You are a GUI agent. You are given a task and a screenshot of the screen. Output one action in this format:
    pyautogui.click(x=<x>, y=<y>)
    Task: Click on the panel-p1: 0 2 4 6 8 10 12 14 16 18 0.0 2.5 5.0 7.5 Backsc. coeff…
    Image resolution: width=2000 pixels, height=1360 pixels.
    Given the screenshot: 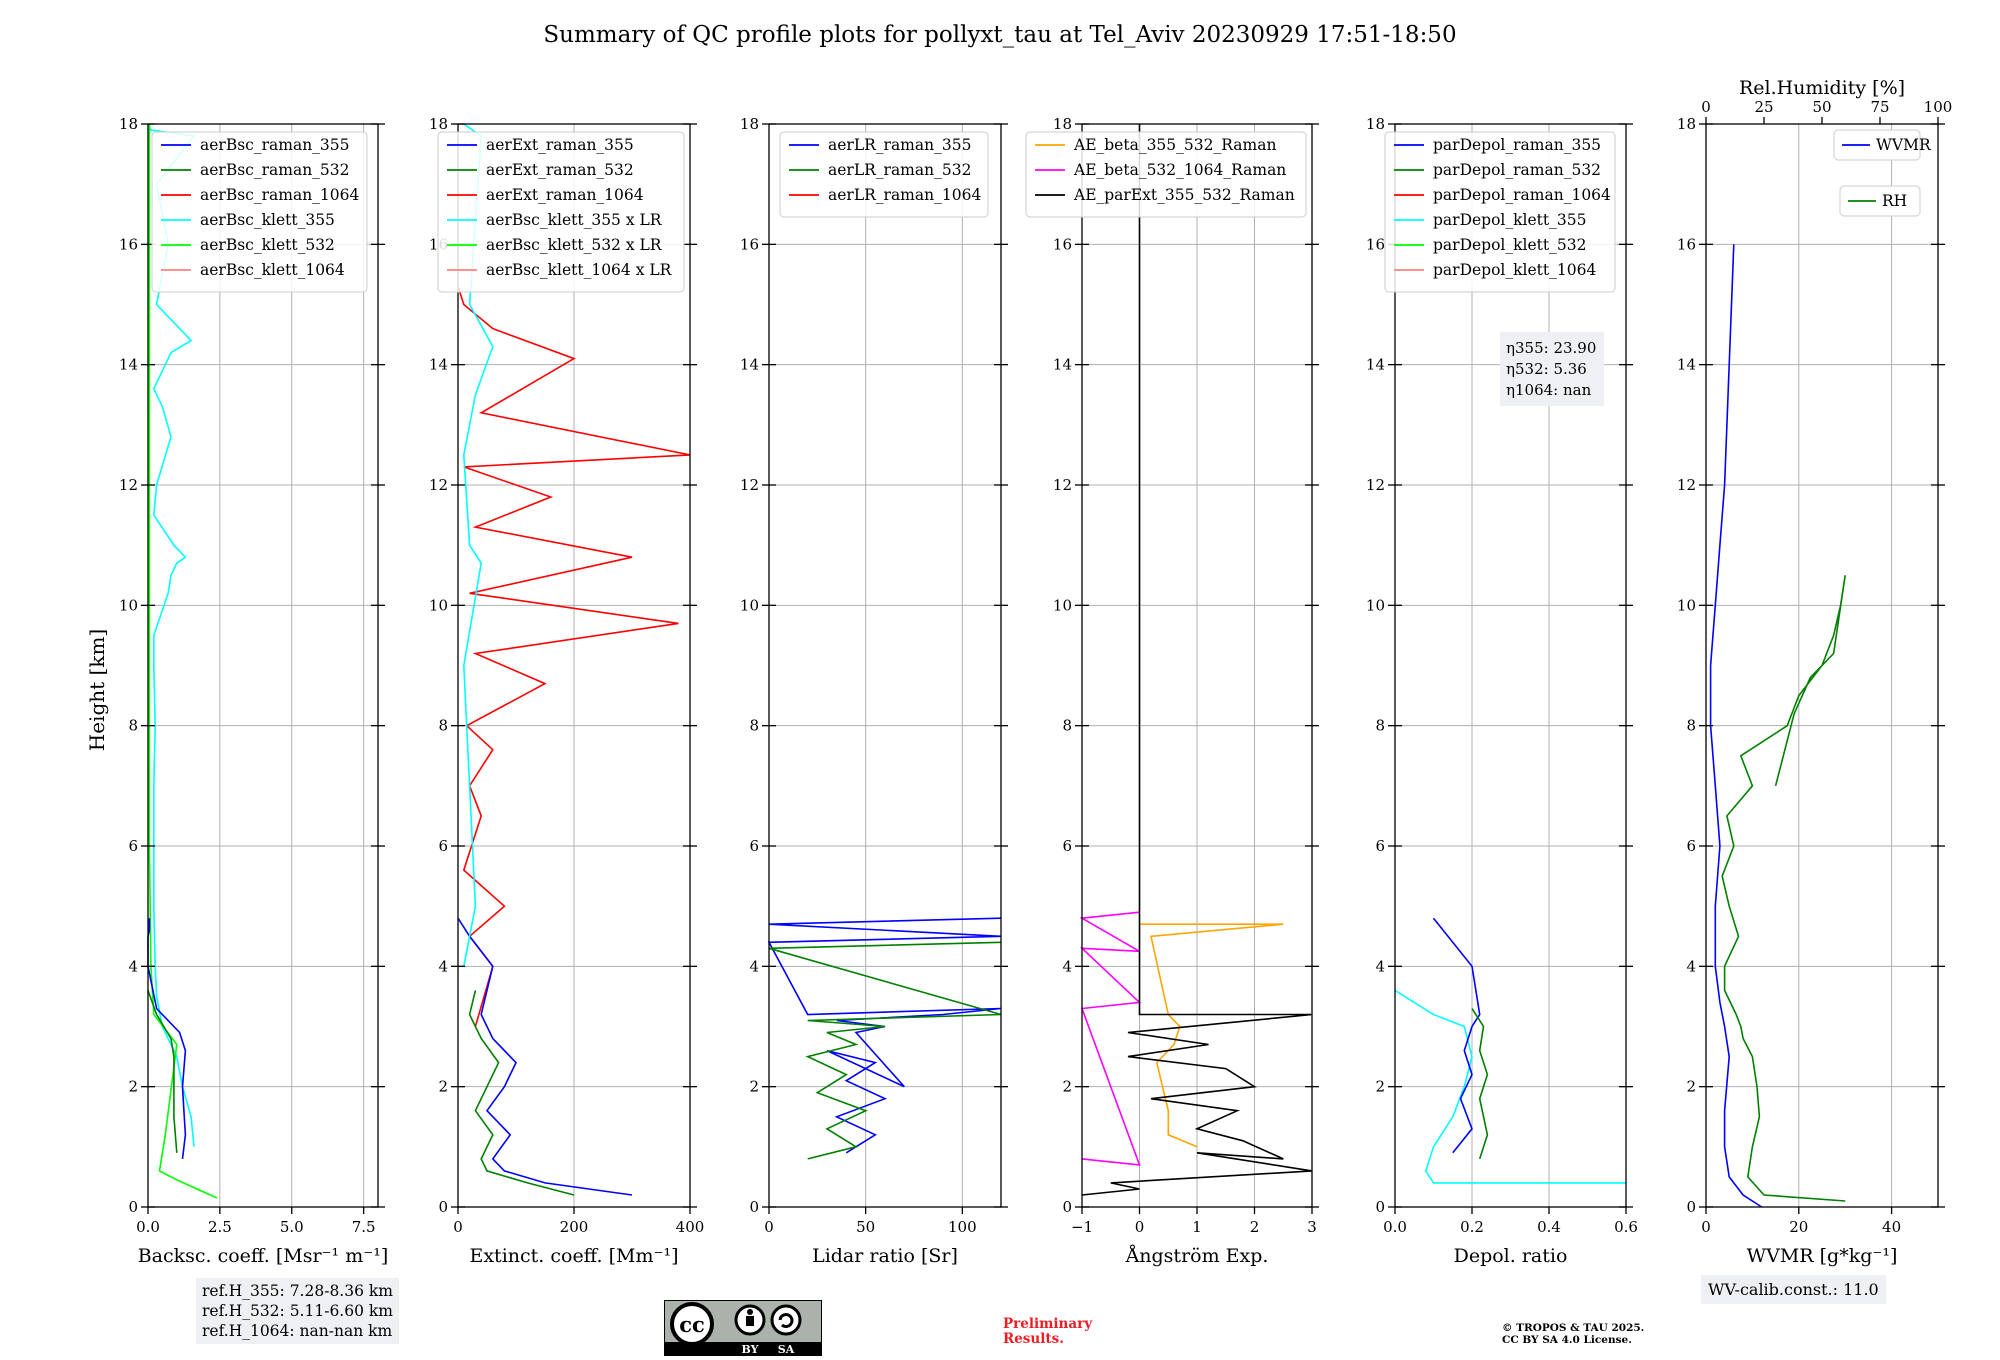 What is the action you would take?
    pyautogui.click(x=253, y=691)
    